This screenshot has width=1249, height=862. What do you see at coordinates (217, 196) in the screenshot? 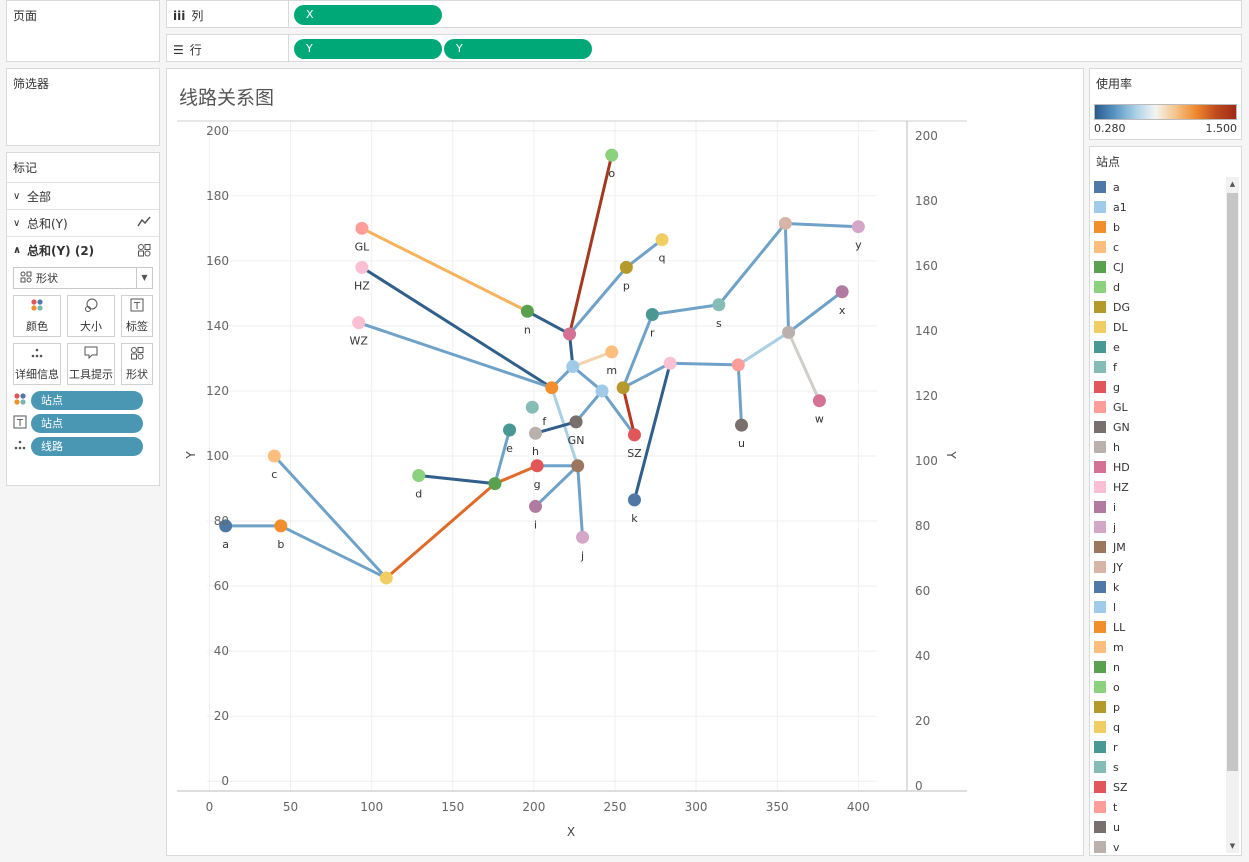
I see `y-tick-label: 180` at bounding box center [217, 196].